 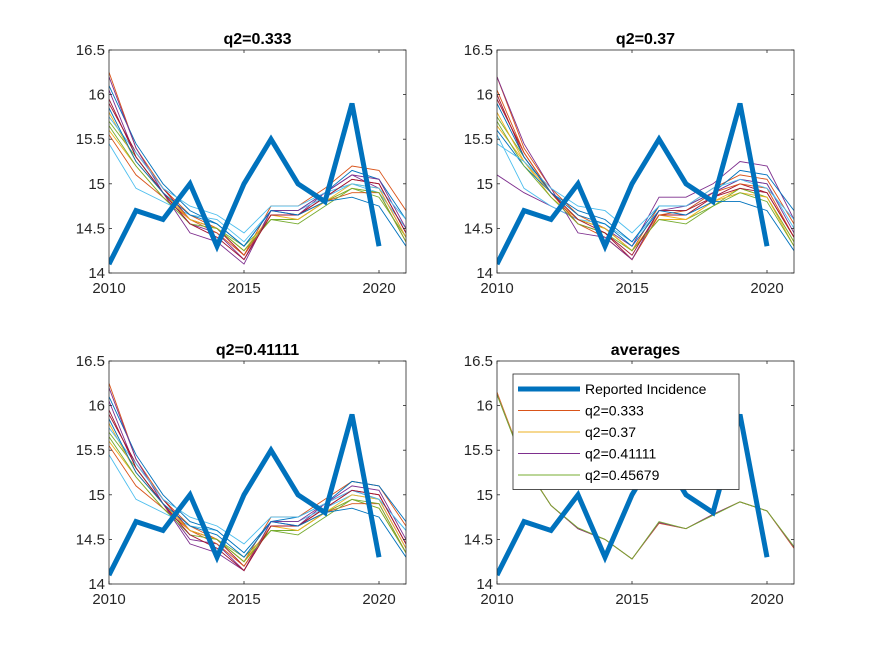 I want to click on axes-title: q2=0.41111, so click(x=257, y=350).